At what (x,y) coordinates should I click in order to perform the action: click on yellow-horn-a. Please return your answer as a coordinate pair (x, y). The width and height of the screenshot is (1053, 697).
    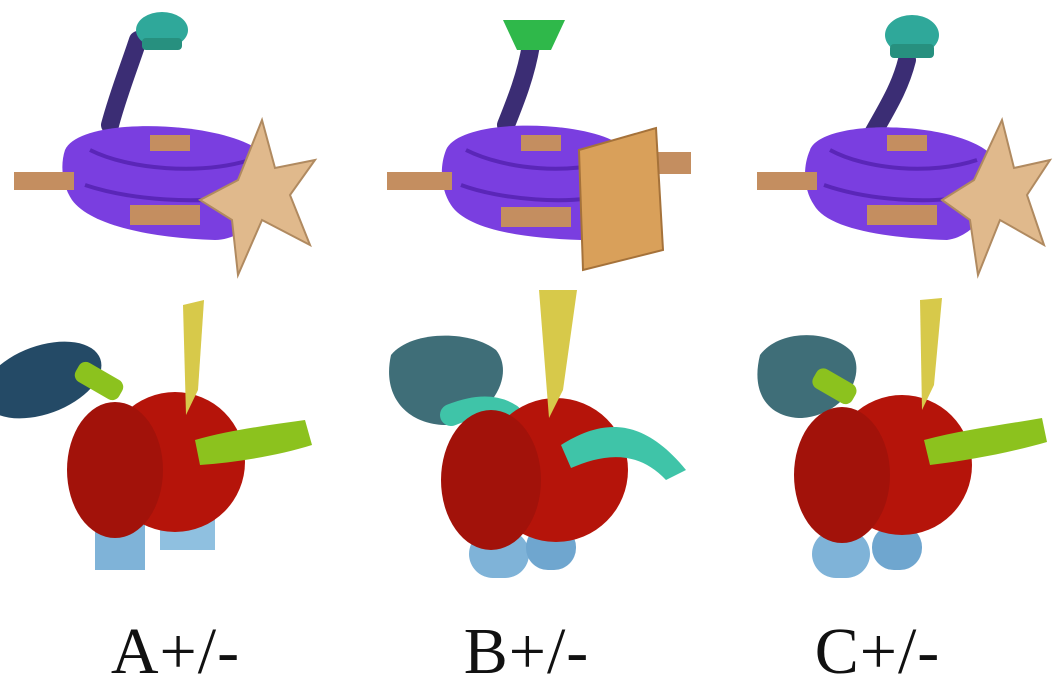
    Looking at the image, I should click on (193, 357).